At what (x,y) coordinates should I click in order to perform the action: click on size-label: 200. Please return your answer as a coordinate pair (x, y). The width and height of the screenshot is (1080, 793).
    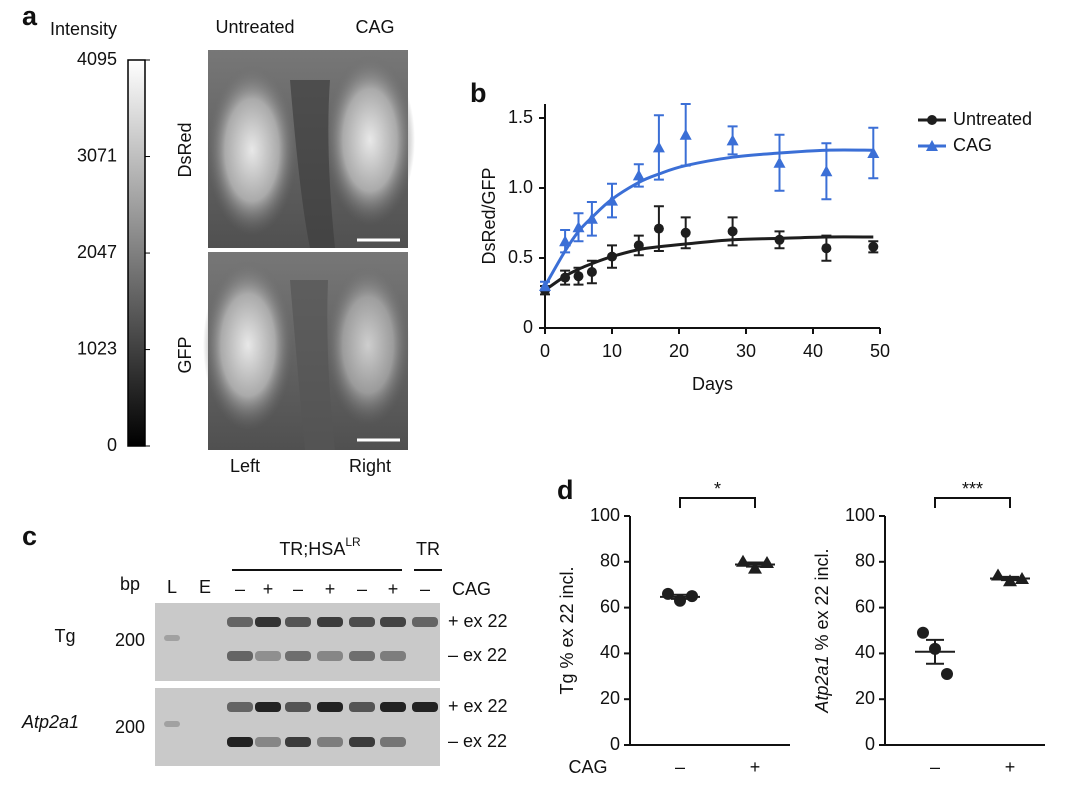
    Looking at the image, I should click on (130, 640).